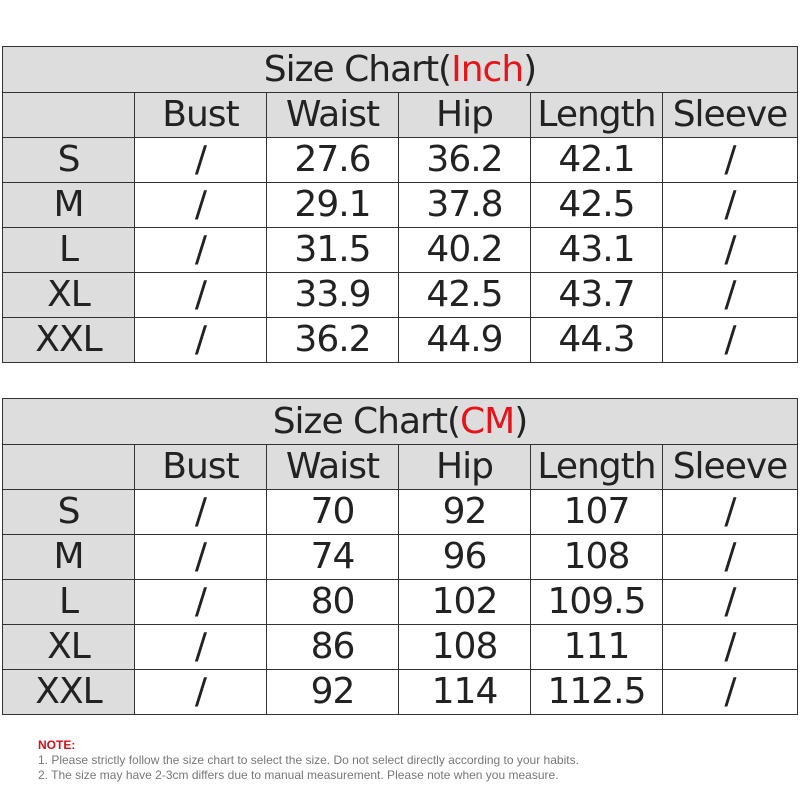 The height and width of the screenshot is (800, 800). I want to click on table-cell: 86, so click(332, 647).